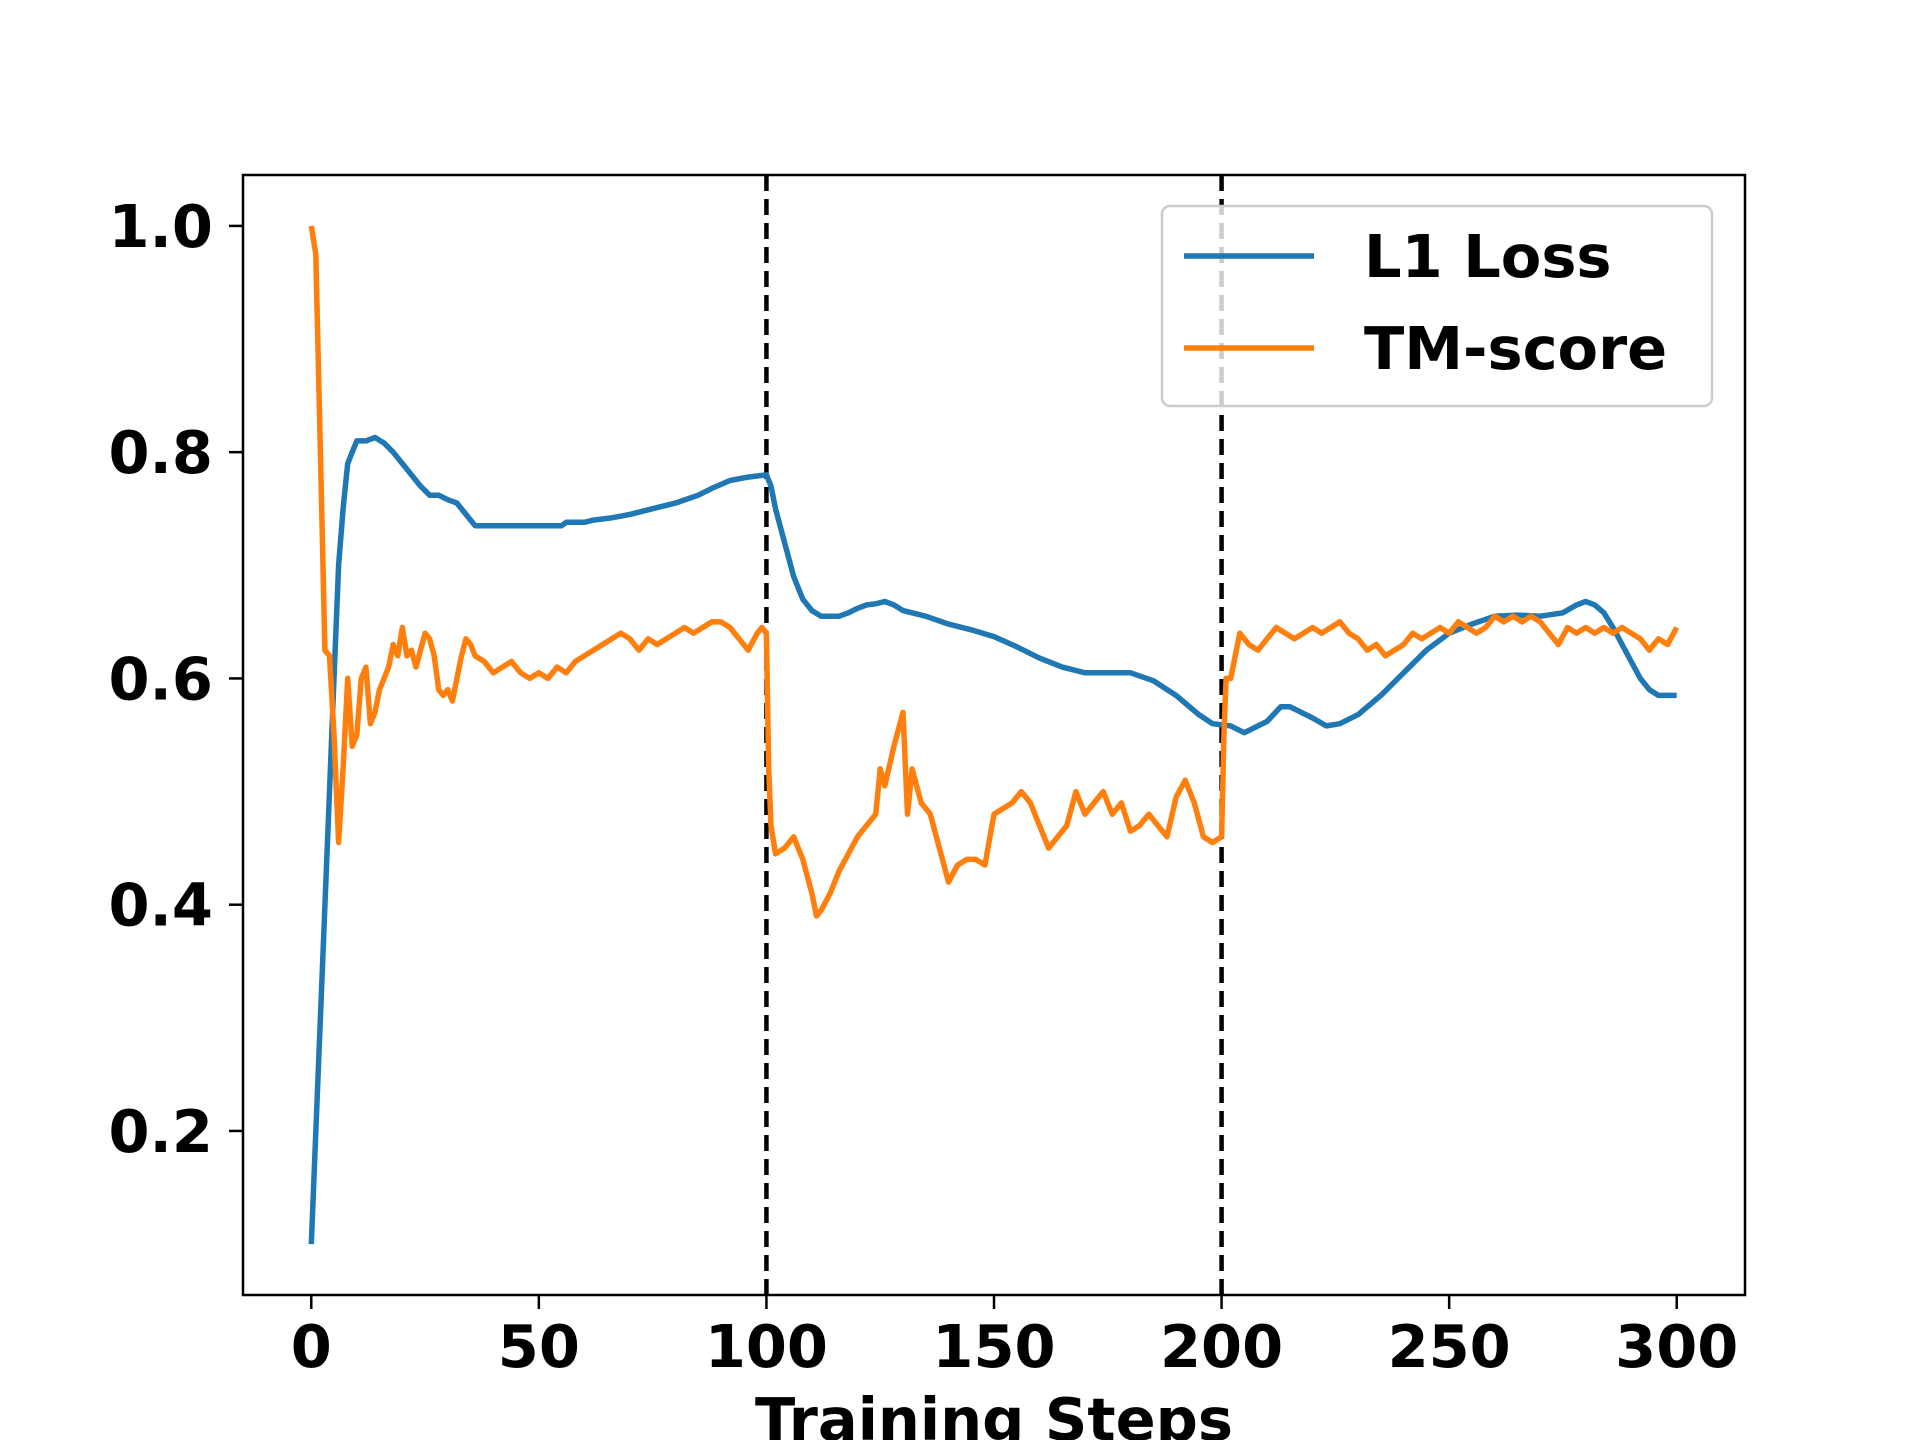 Image resolution: width=1920 pixels, height=1440 pixels. Describe the element at coordinates (1515, 348) in the screenshot. I see `legend-label: TM-score` at that location.